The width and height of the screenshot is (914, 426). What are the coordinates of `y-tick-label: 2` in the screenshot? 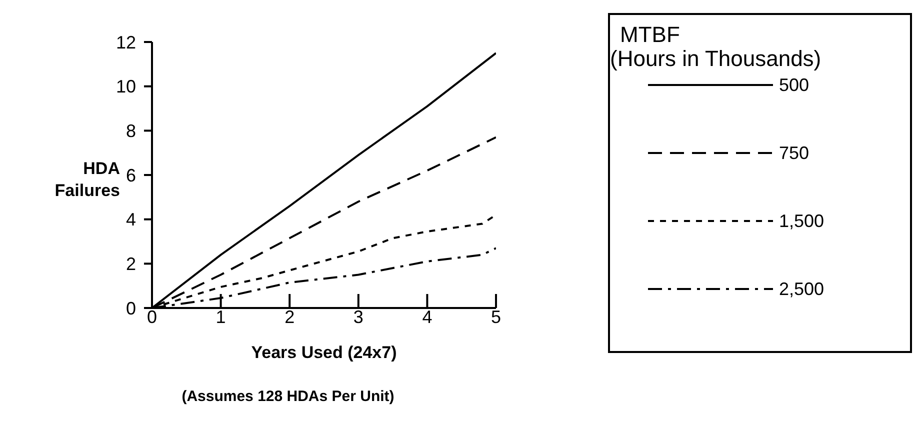 It's located at (131, 264).